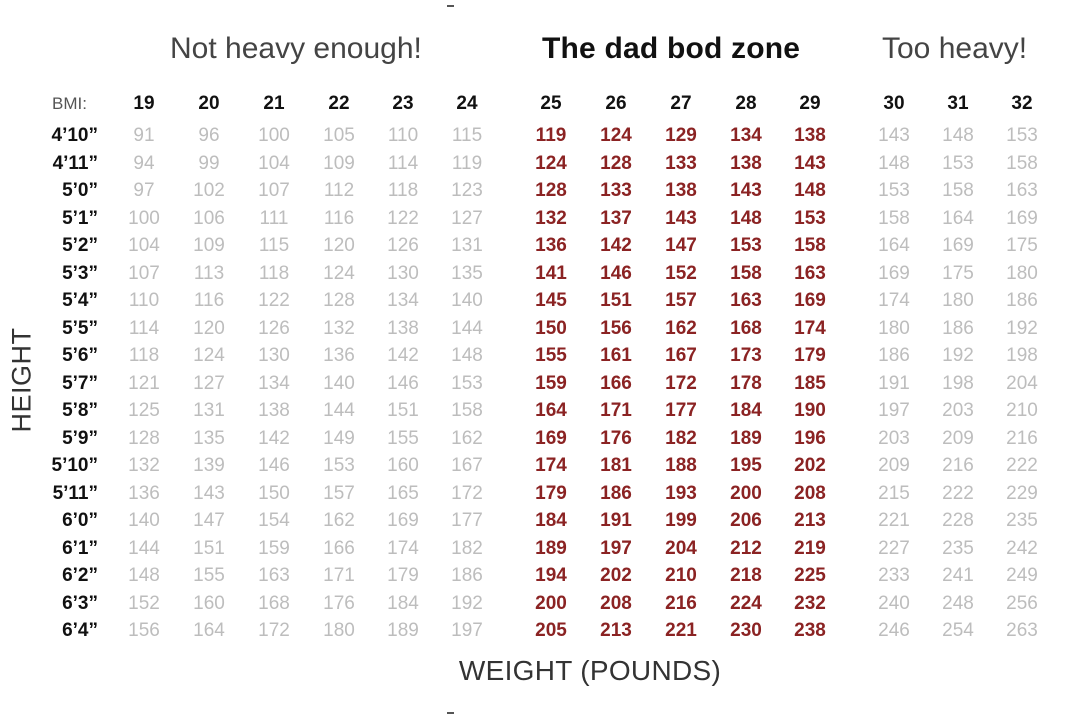  What do you see at coordinates (80, 245) in the screenshot?
I see `height-row-label: 5’2”` at bounding box center [80, 245].